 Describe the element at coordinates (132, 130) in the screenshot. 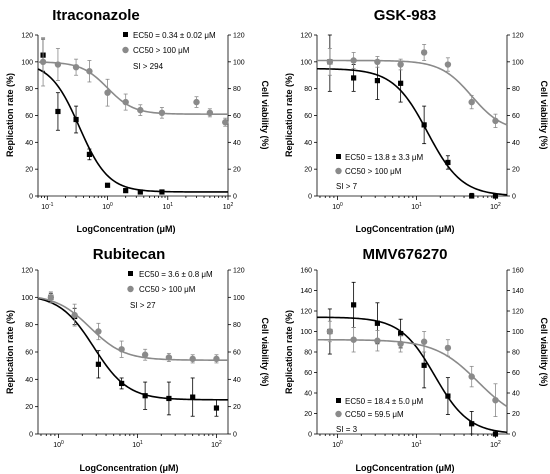

I see `fit-curve-ec50` at that location.